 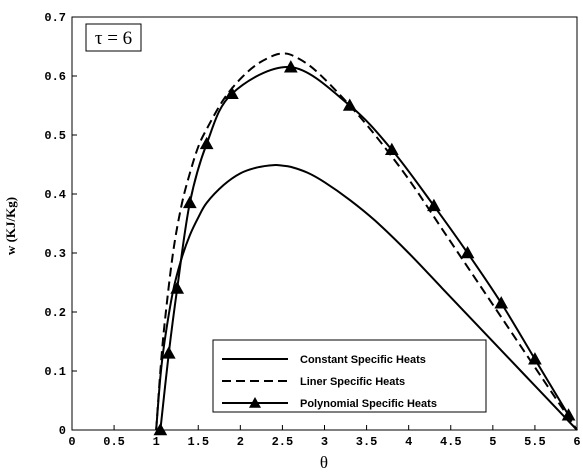 I want to click on y-tick-label: 0.7, so click(x=55, y=18).